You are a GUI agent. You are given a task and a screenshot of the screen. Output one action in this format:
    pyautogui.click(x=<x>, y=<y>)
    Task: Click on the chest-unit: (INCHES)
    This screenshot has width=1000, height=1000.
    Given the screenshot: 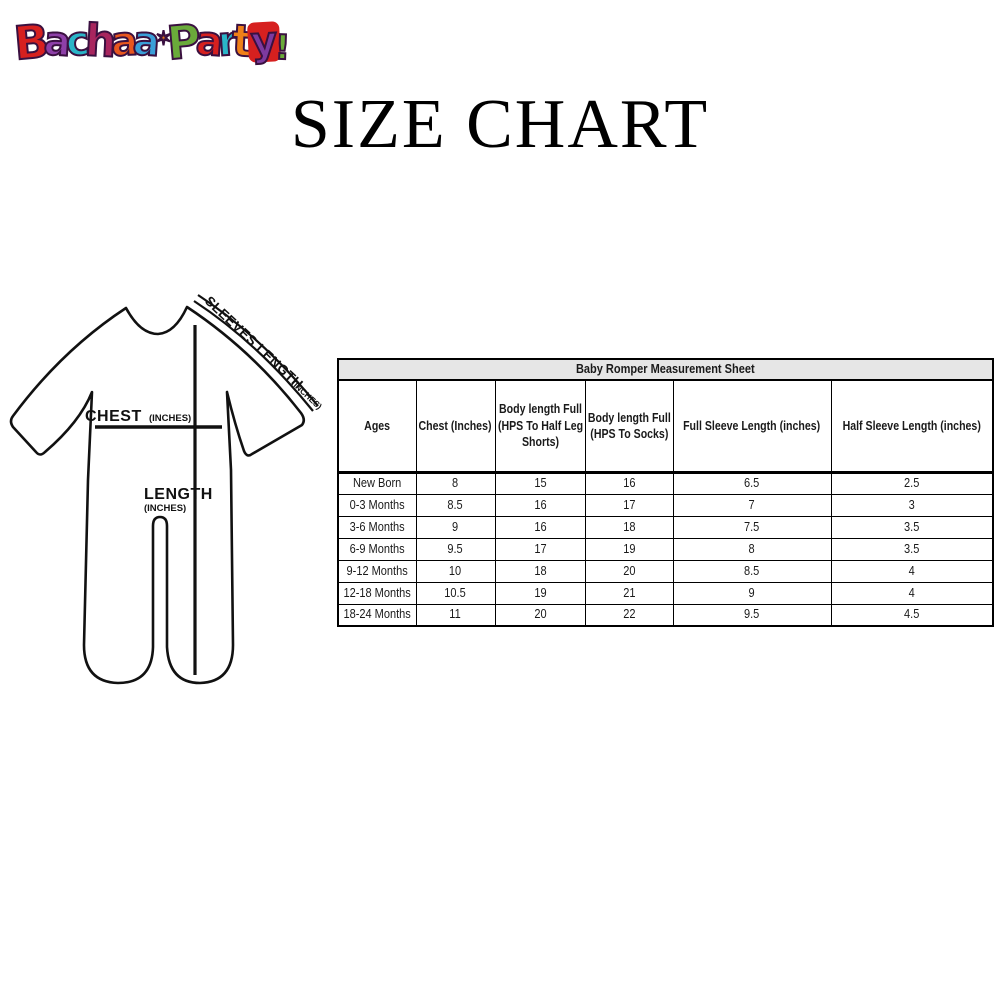 What is the action you would take?
    pyautogui.click(x=170, y=418)
    